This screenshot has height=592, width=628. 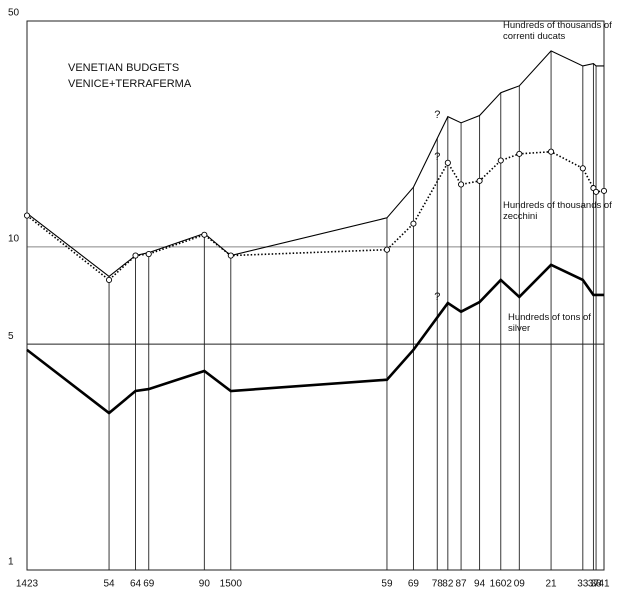 I want to click on x-tick-label: 59, so click(x=387, y=584).